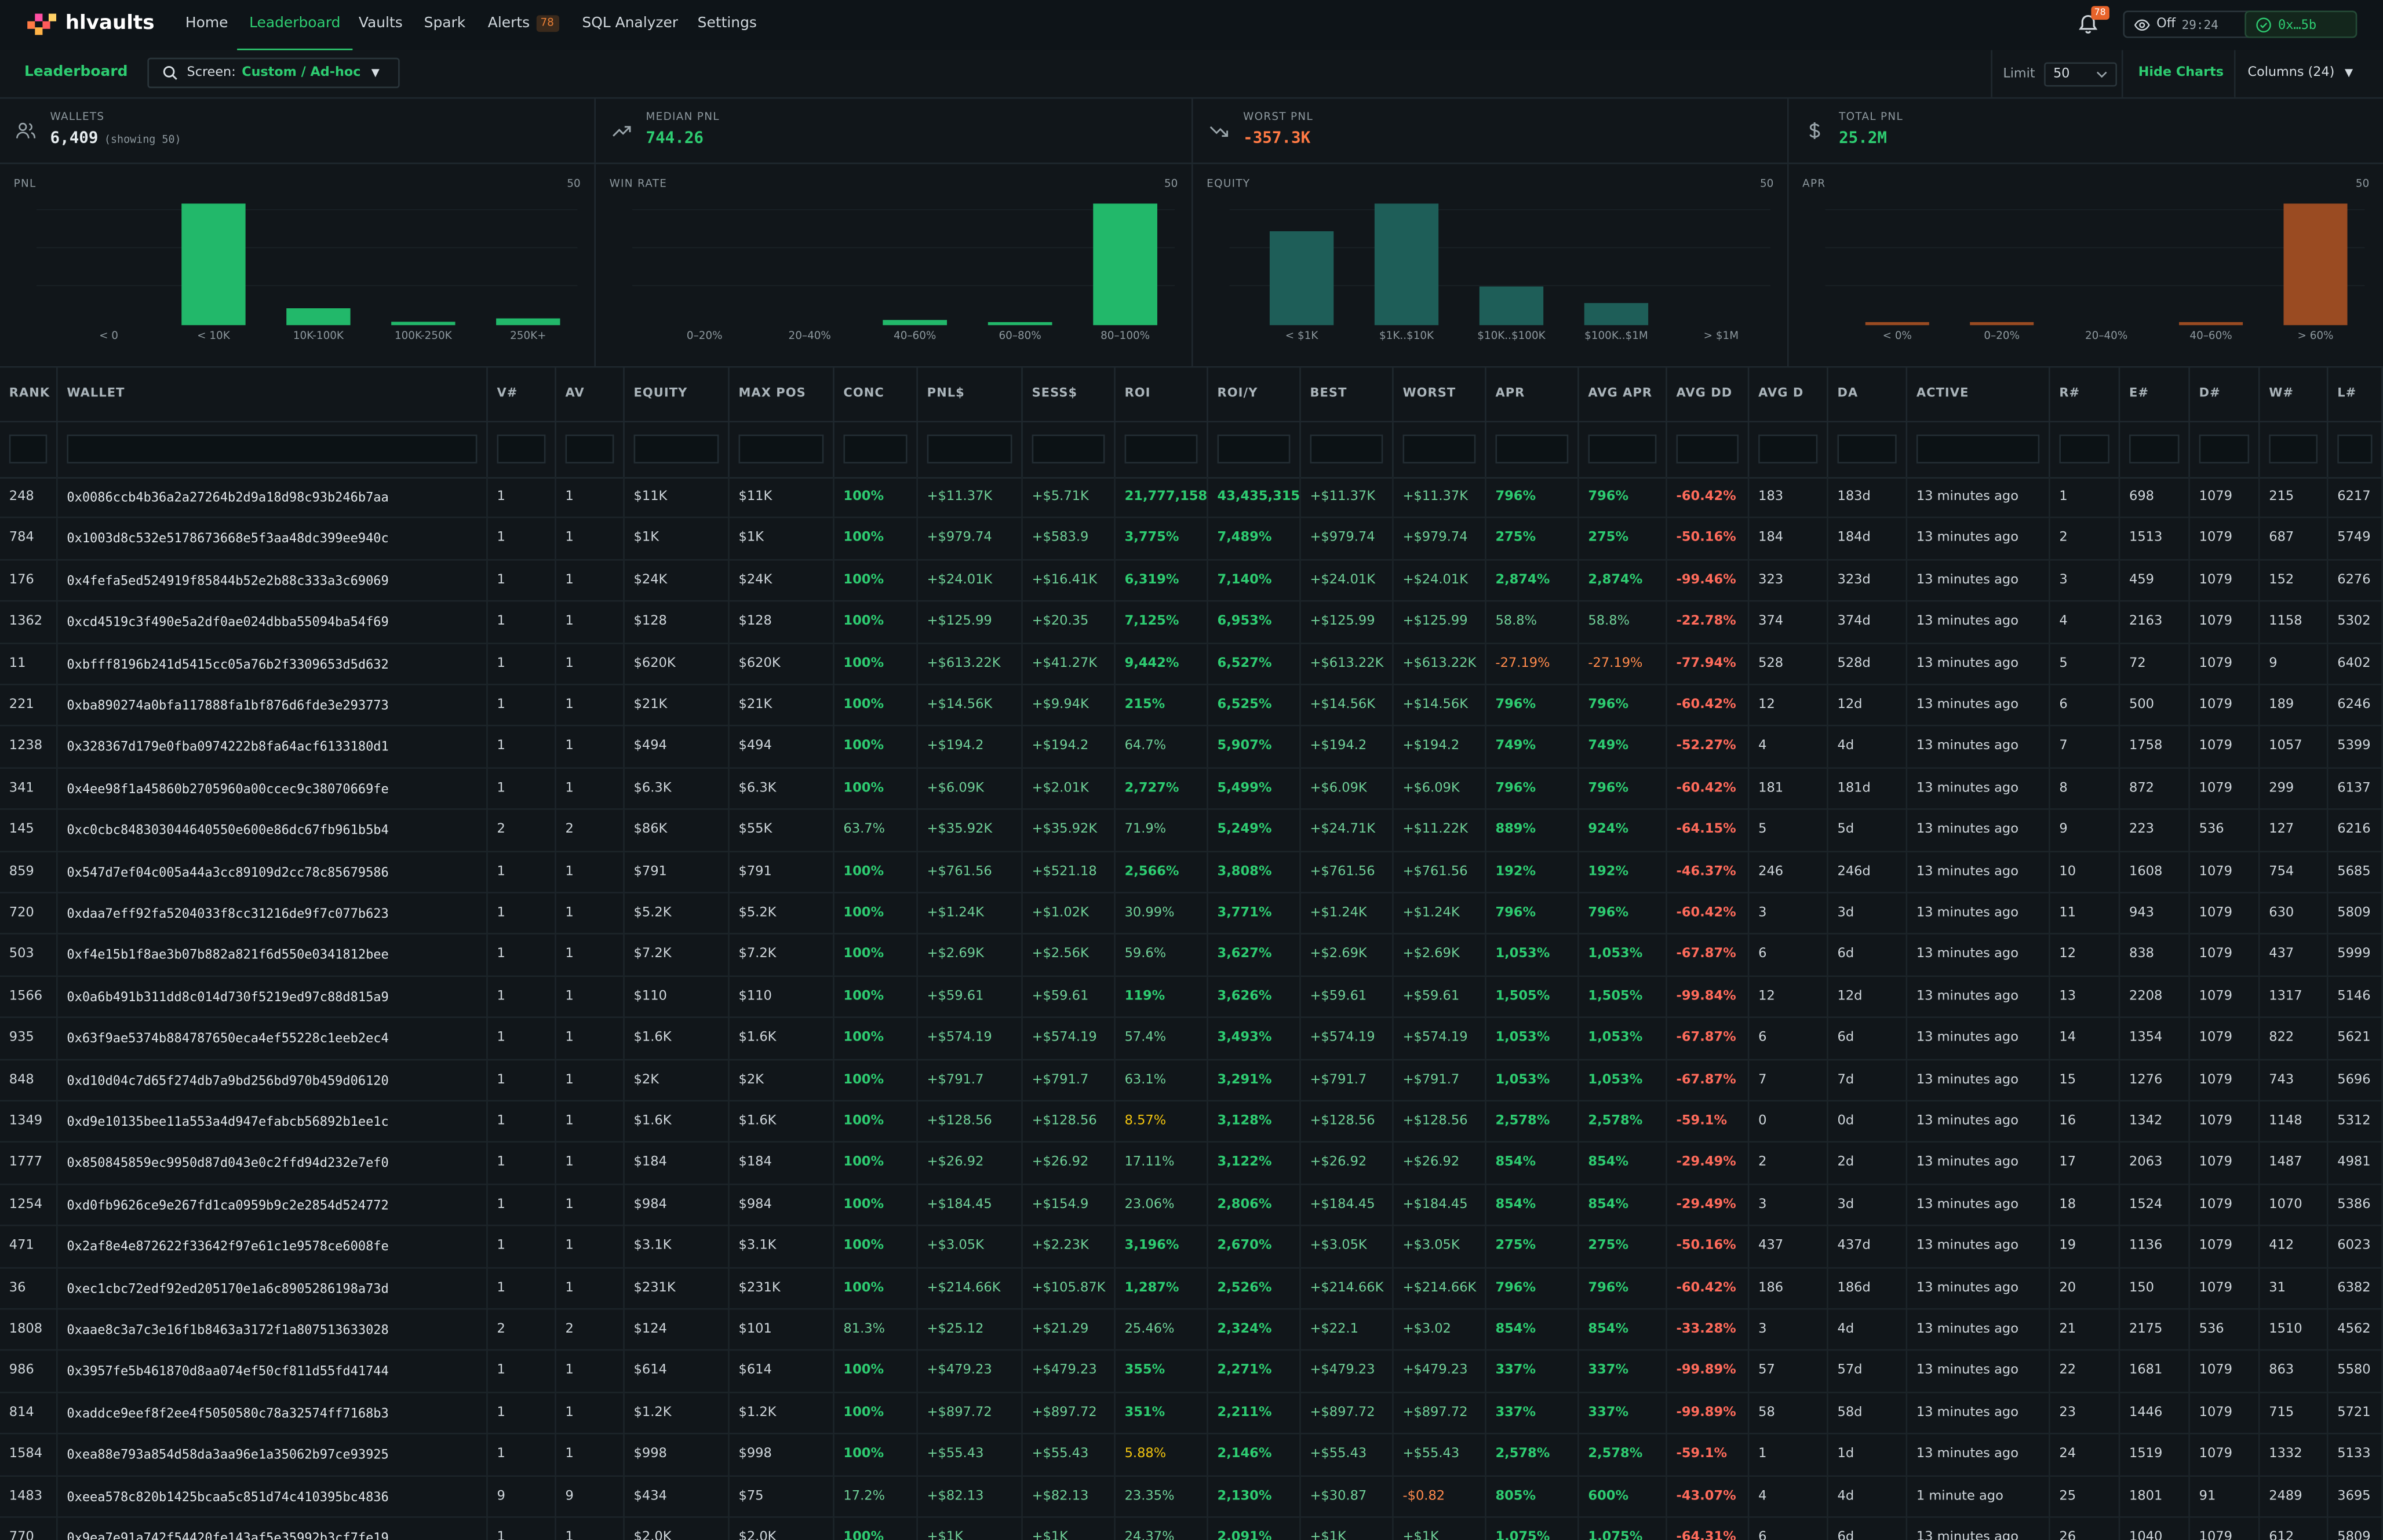 The image size is (2383, 1540). Describe the element at coordinates (2180, 73) in the screenshot. I see `hide-charts-button: Hide Charts` at that location.